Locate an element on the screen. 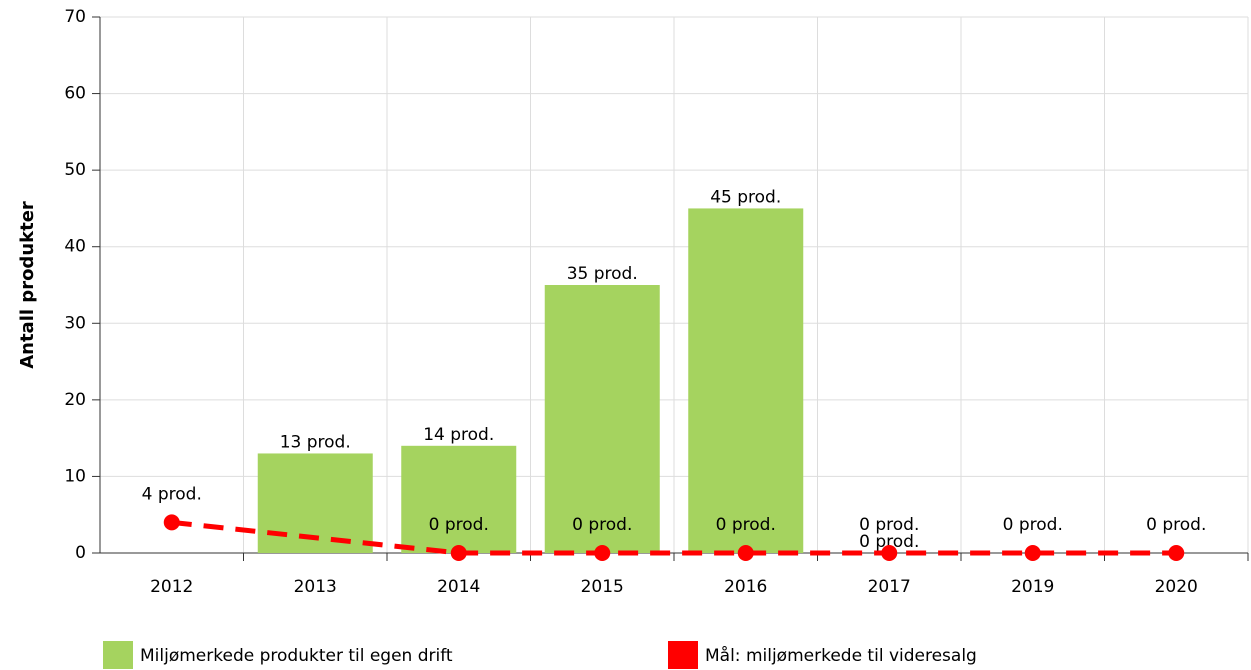 Image resolution: width=1251 pixels, height=670 pixels. y-tick-label: 20 is located at coordinates (75, 400).